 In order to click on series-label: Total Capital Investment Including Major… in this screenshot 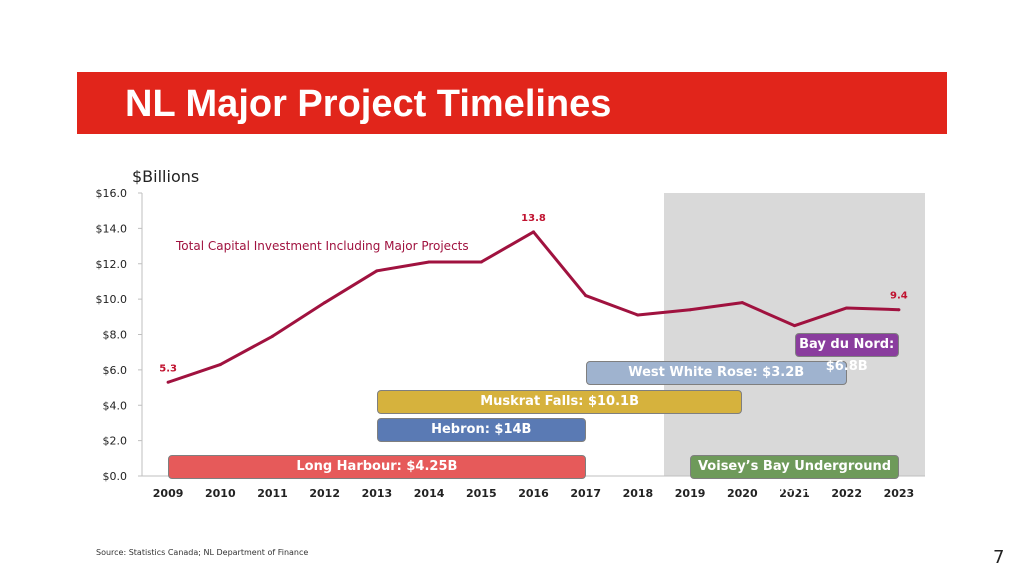, I will do `click(322, 246)`.